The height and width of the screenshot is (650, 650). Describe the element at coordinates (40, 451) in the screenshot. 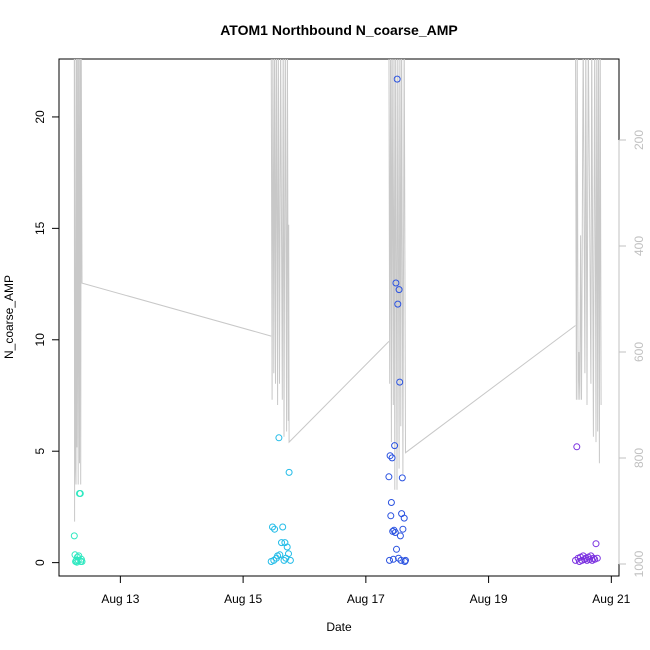

I see `y-tick-label: 5` at that location.